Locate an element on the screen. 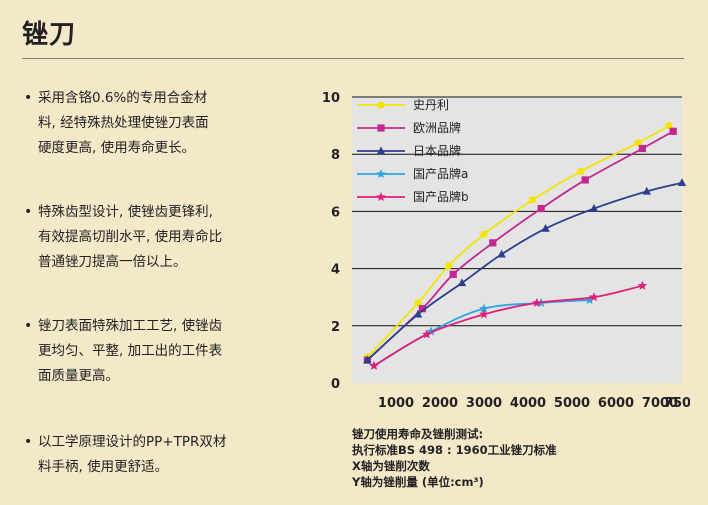 The width and height of the screenshot is (708, 505). notes-line: 执行标准BS 498 : 1960工业锉刀标准 is located at coordinates (454, 450).